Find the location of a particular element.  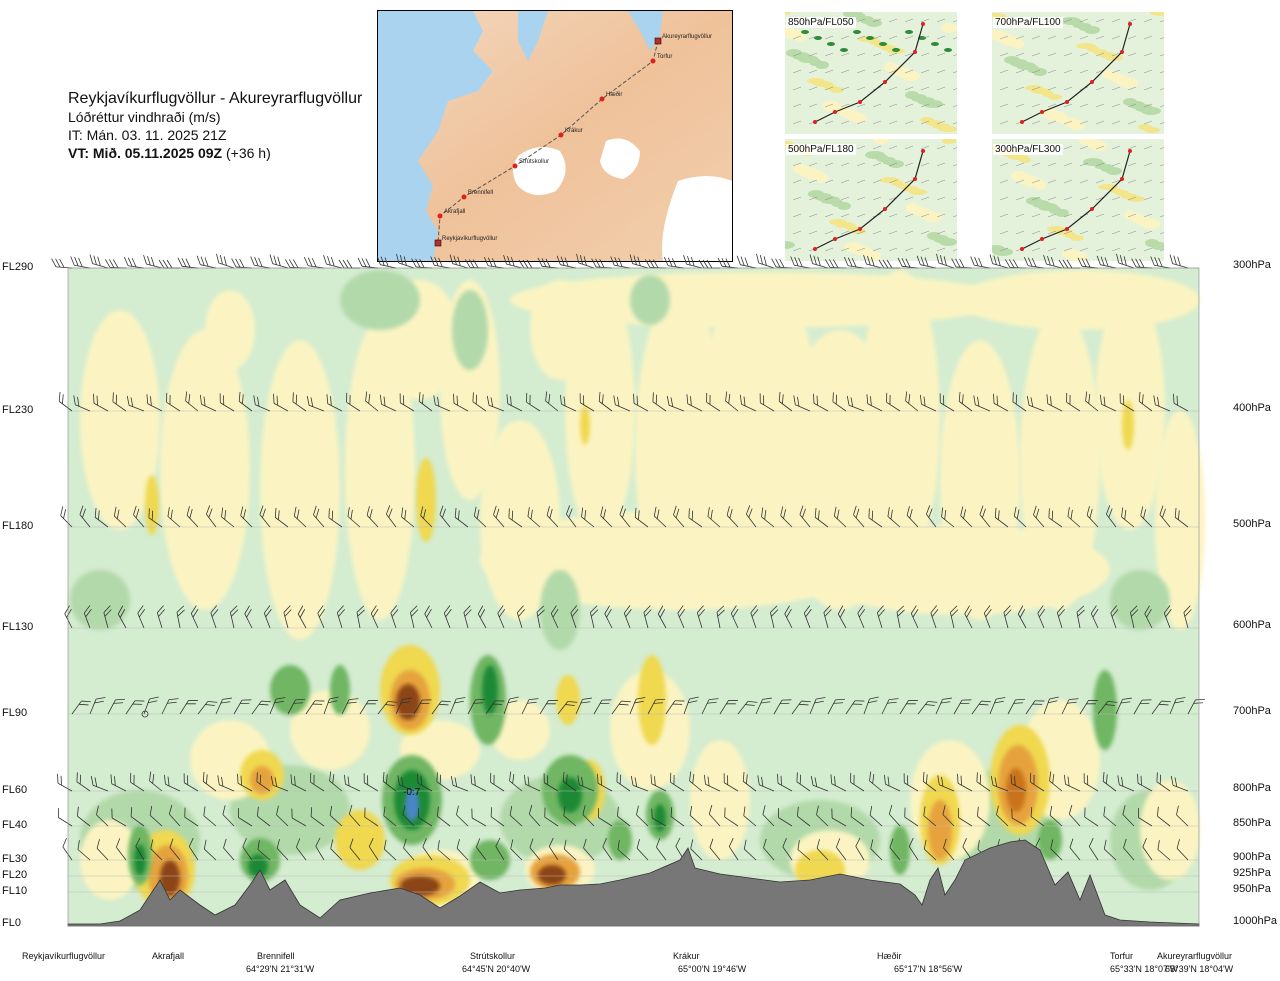

mini-map-700: 700hPa/FL100 is located at coordinates (1078, 73).